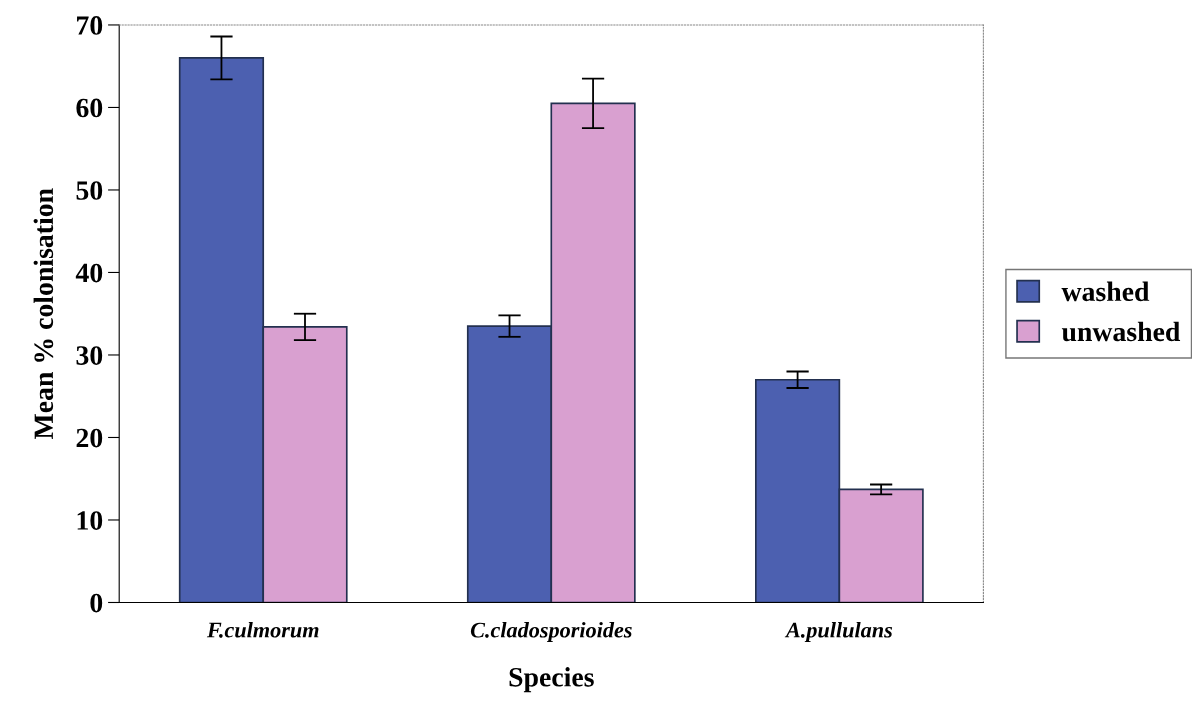 The image size is (1192, 713). I want to click on y-tick-label: 20, so click(89, 438).